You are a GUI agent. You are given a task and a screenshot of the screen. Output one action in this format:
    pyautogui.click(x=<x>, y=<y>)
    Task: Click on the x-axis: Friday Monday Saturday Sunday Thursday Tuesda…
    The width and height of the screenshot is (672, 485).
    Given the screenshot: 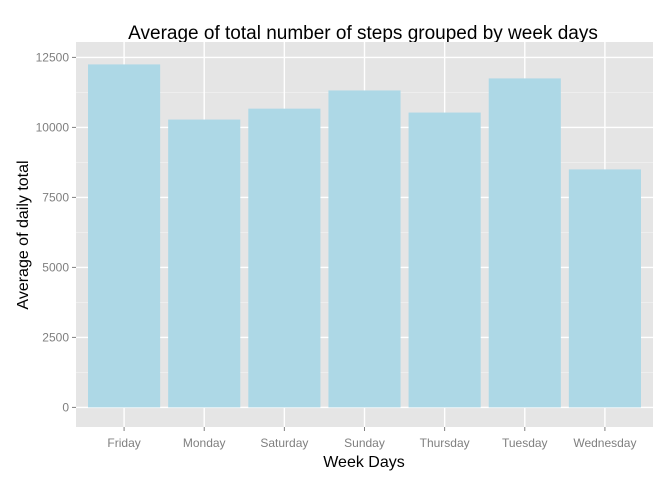 What is the action you would take?
    pyautogui.click(x=371, y=438)
    